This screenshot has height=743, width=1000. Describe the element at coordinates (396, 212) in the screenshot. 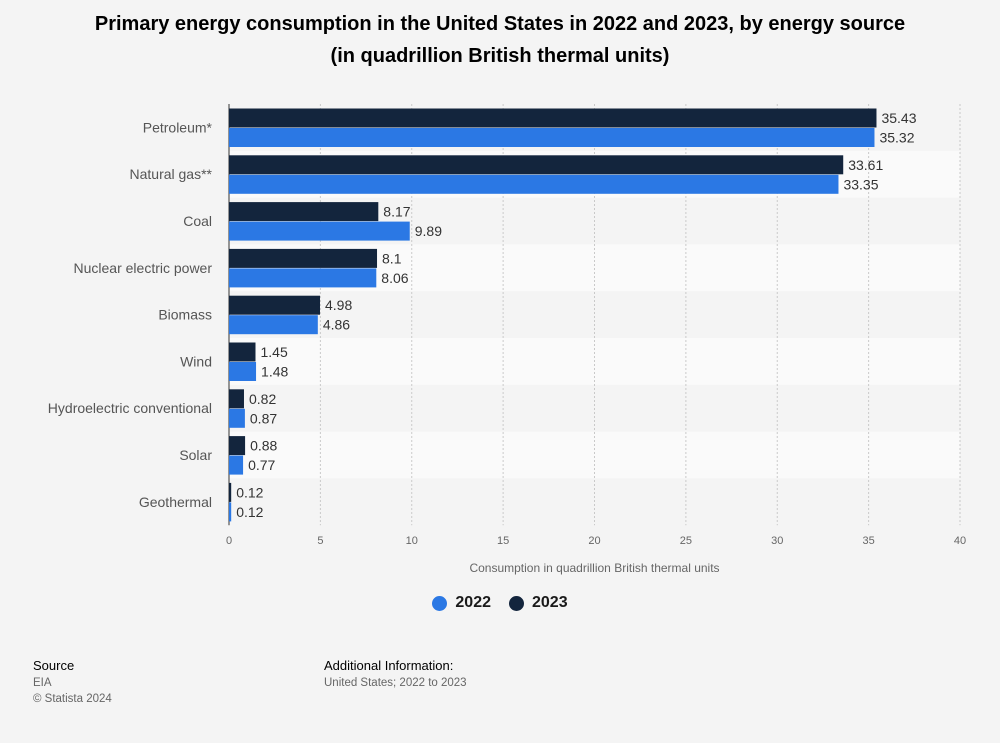

I see `data-label-2023: 8.17` at that location.